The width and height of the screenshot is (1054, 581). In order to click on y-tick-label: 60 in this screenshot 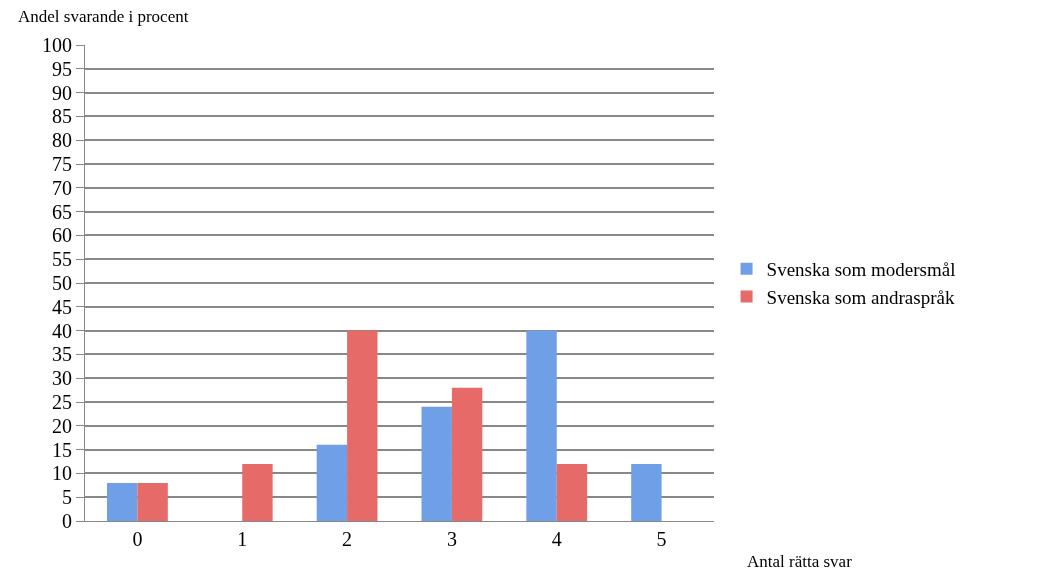, I will do `click(62, 235)`.